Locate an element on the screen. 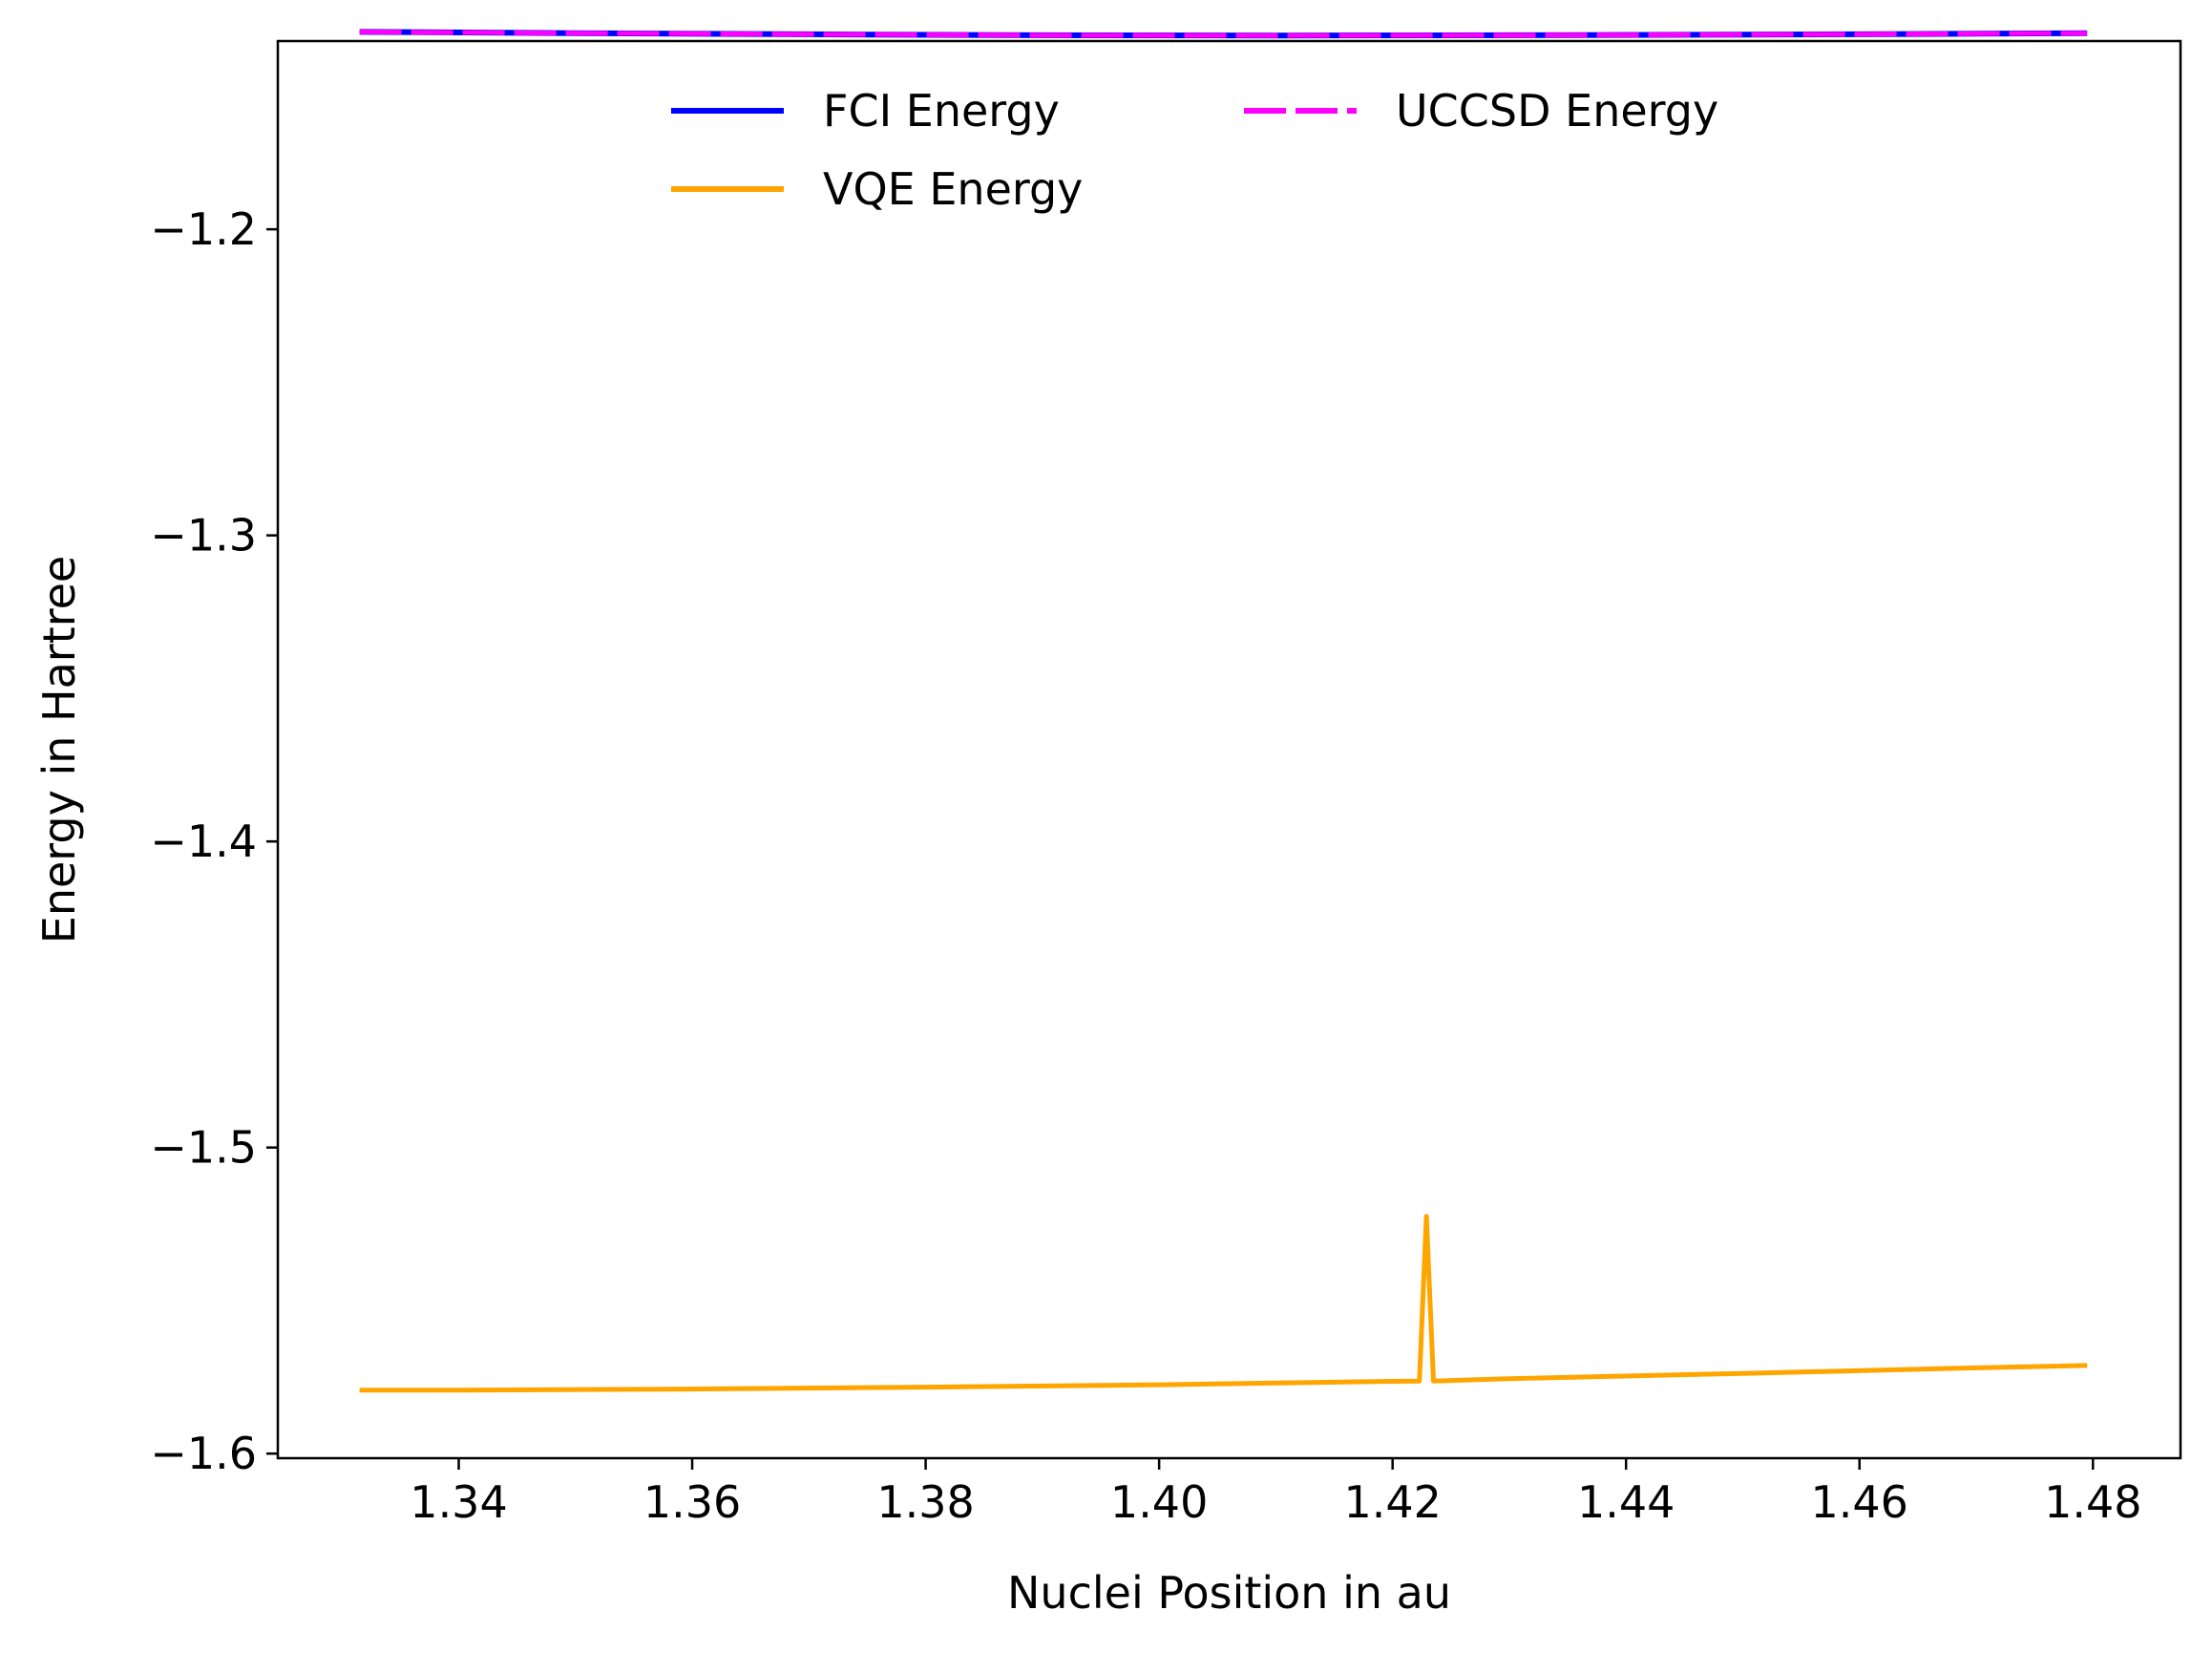 The width and height of the screenshot is (2212, 1653). legend: FCI Energy UCCSD Energy VQE Energy is located at coordinates (1195, 150).